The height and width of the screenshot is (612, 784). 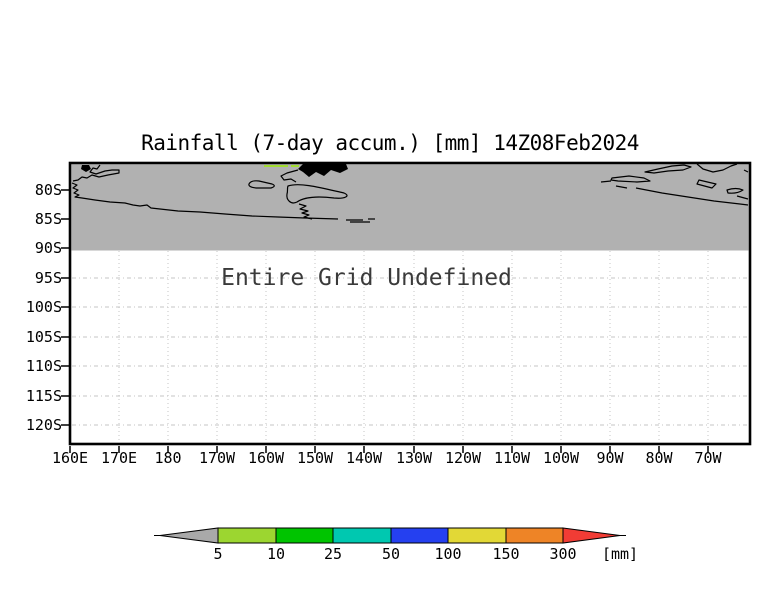 I want to click on y-tick-label: 95S, so click(x=48, y=278).